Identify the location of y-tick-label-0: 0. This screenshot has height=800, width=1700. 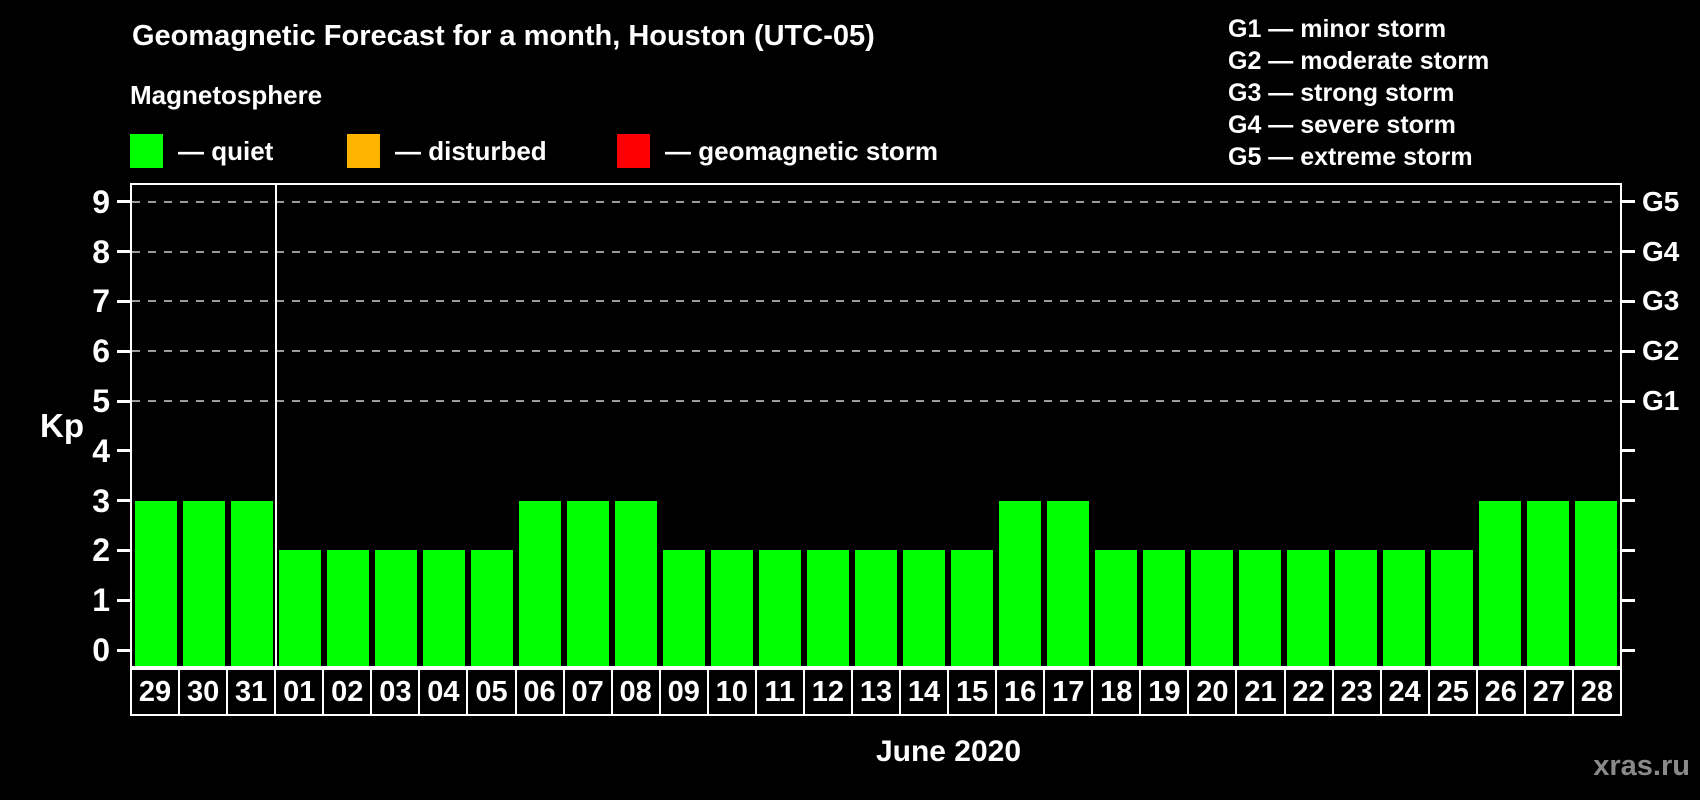
(101, 650).